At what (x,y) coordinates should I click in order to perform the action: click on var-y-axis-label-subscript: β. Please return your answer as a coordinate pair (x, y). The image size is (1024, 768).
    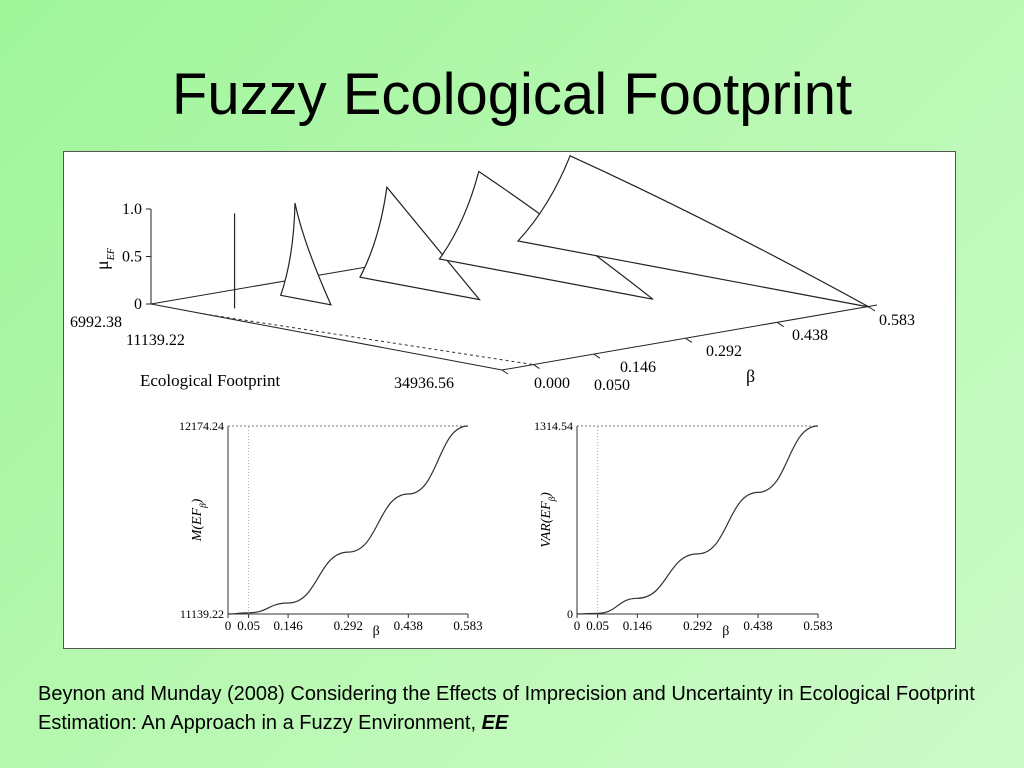
    Looking at the image, I should click on (552, 499).